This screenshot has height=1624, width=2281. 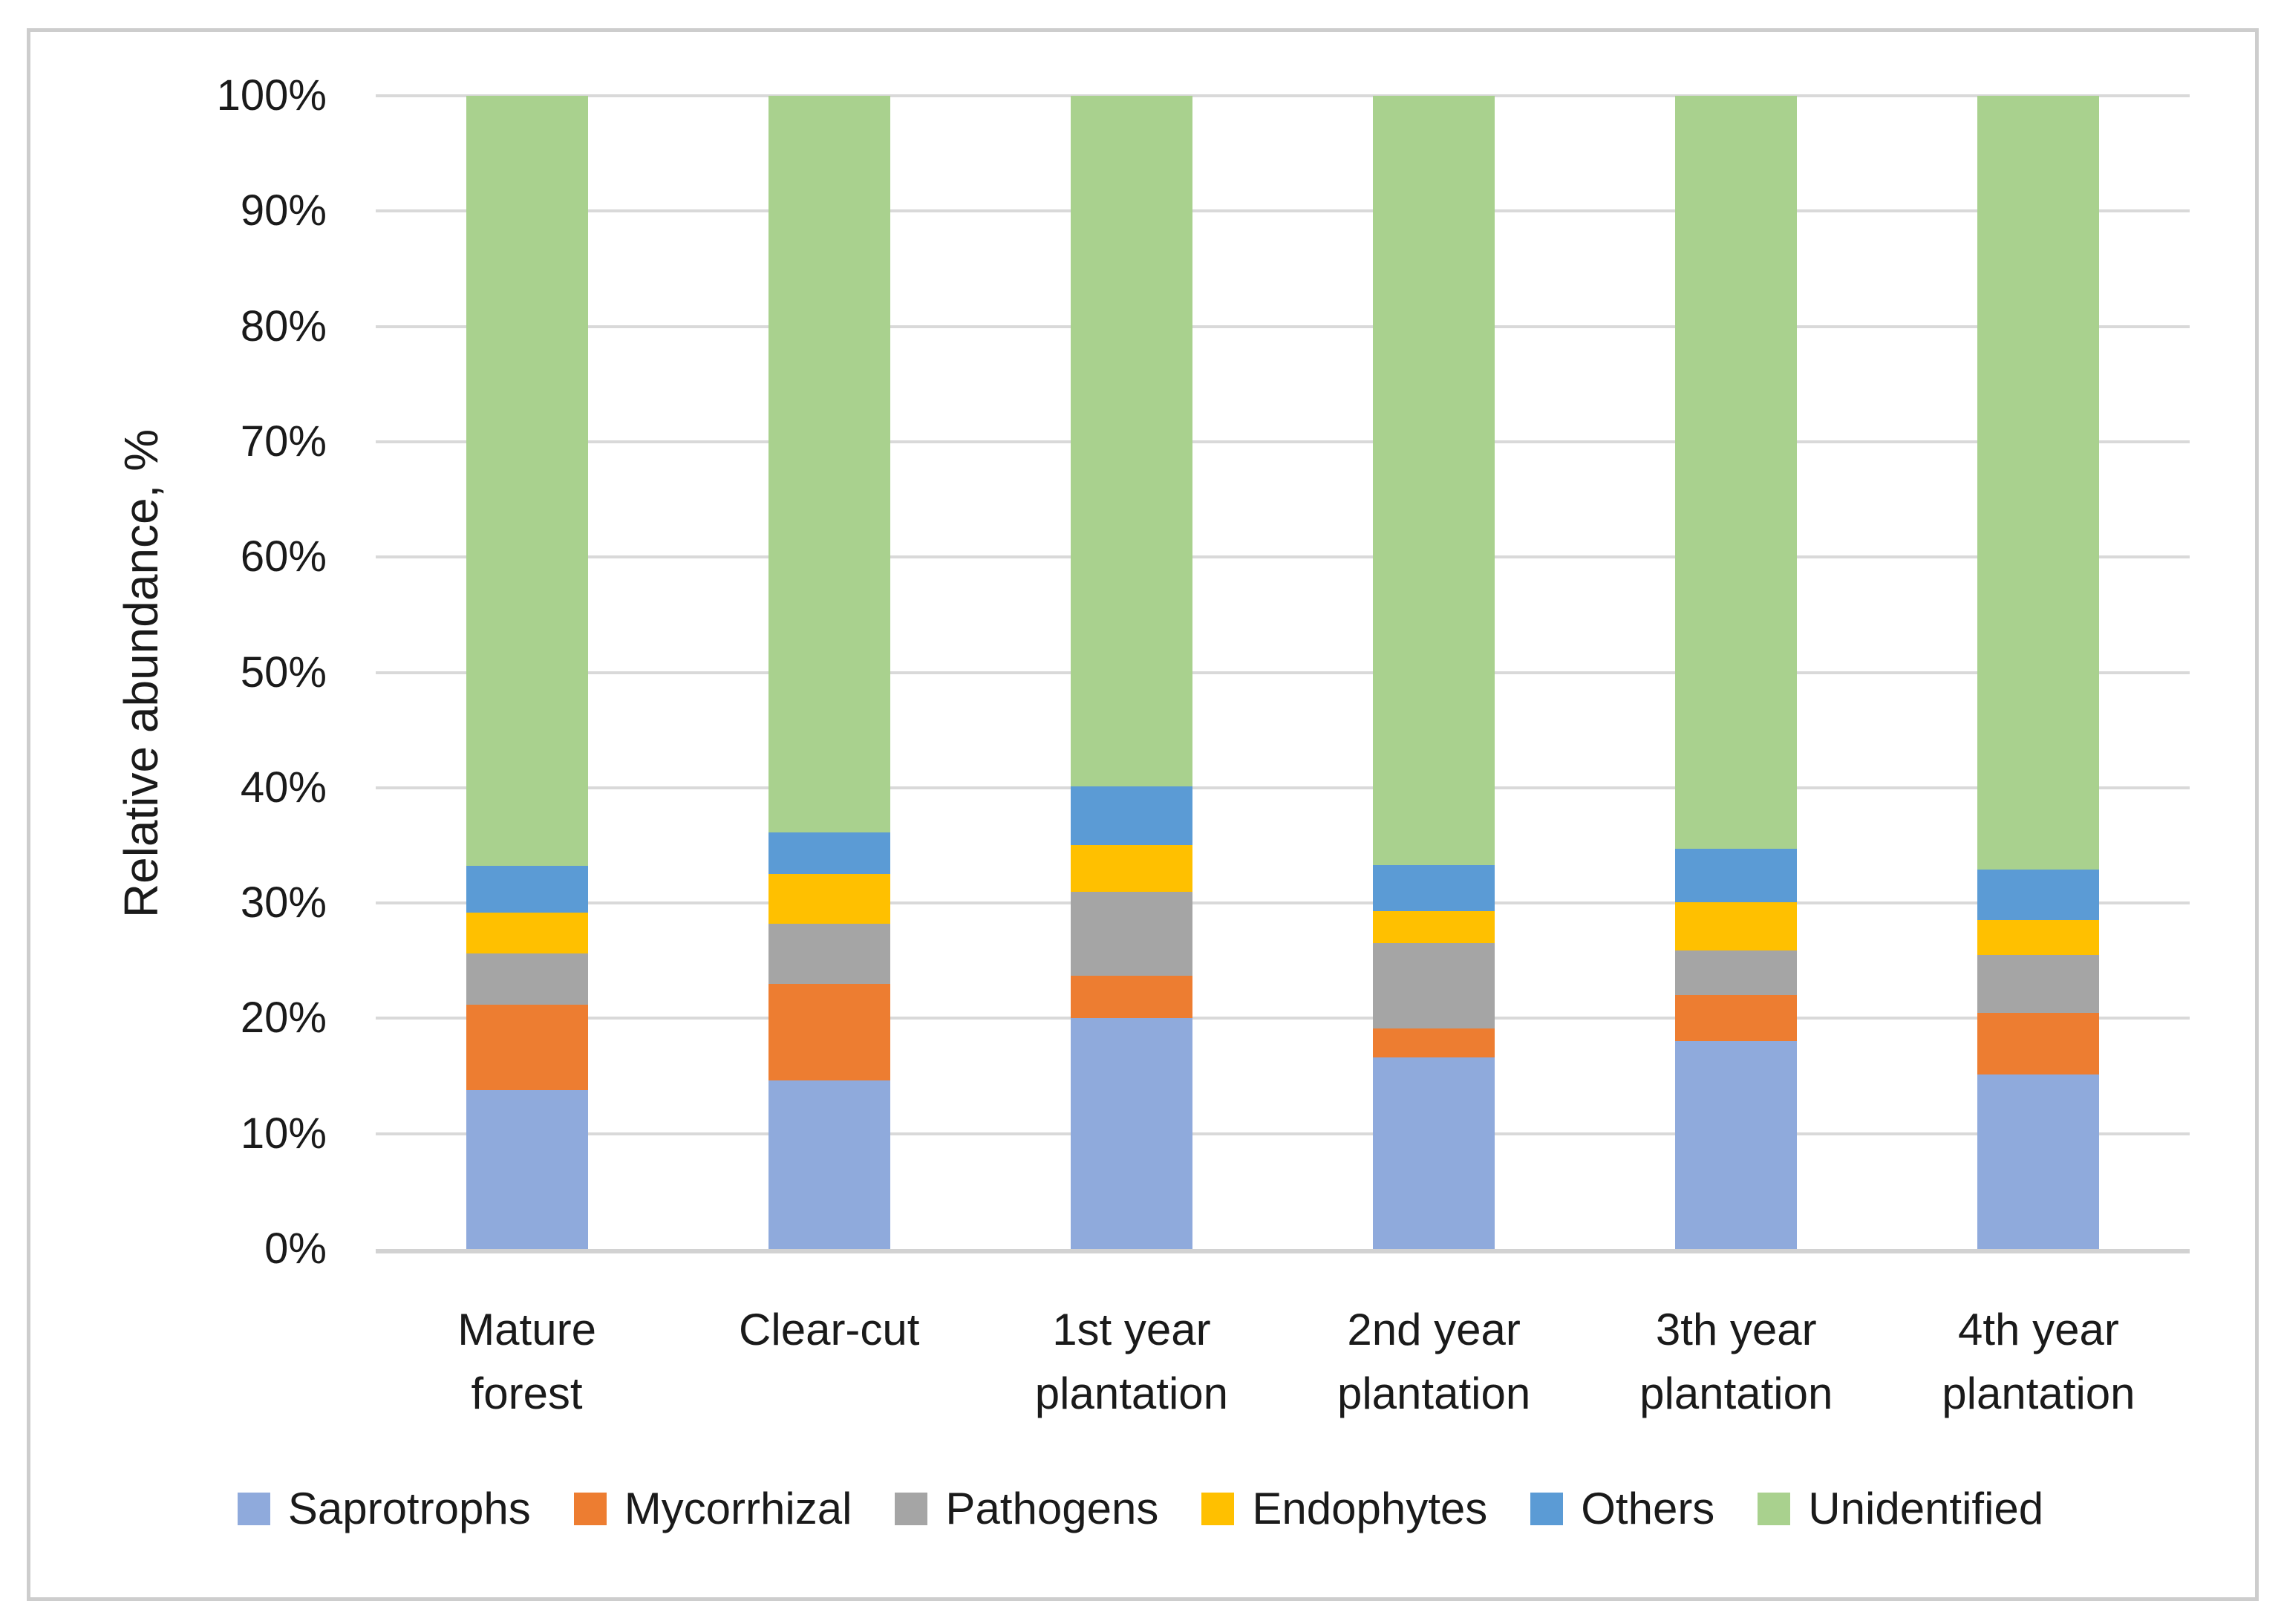 What do you see at coordinates (283, 673) in the screenshot?
I see `y-tick-label: 50%` at bounding box center [283, 673].